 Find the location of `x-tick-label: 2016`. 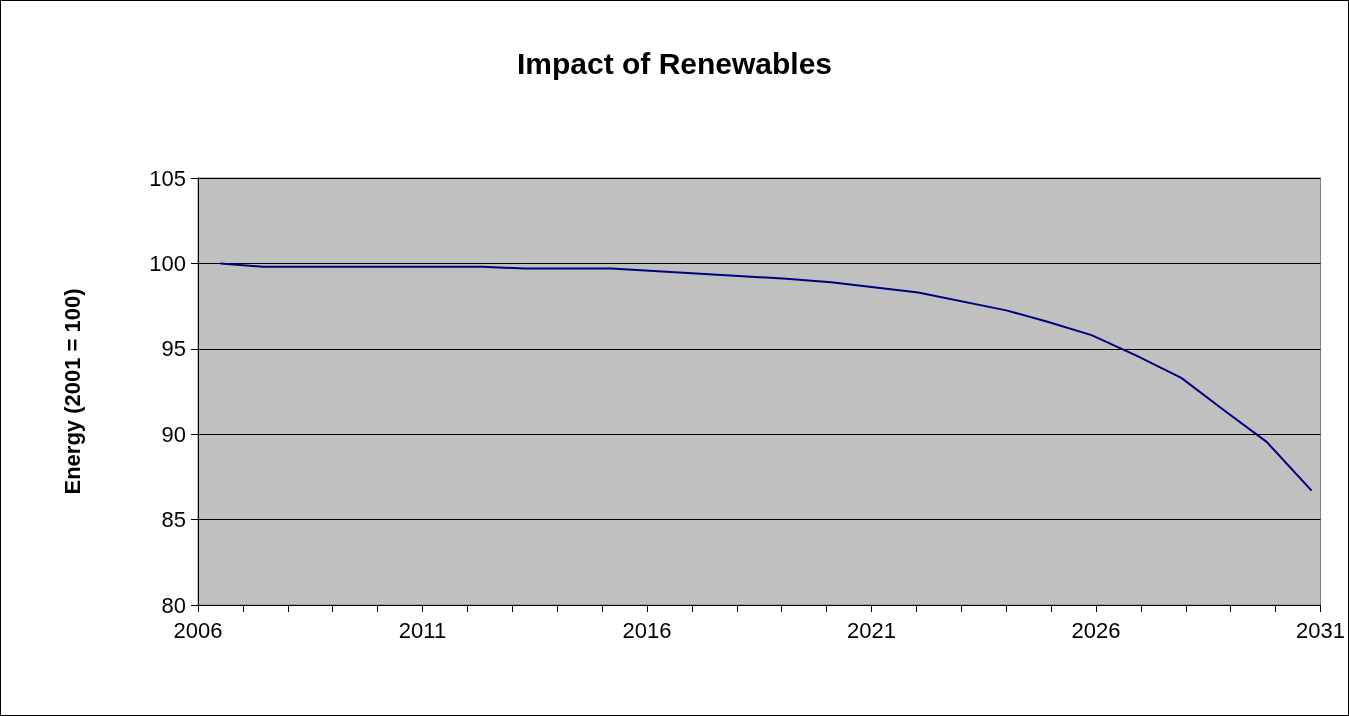

x-tick-label: 2016 is located at coordinates (647, 630).